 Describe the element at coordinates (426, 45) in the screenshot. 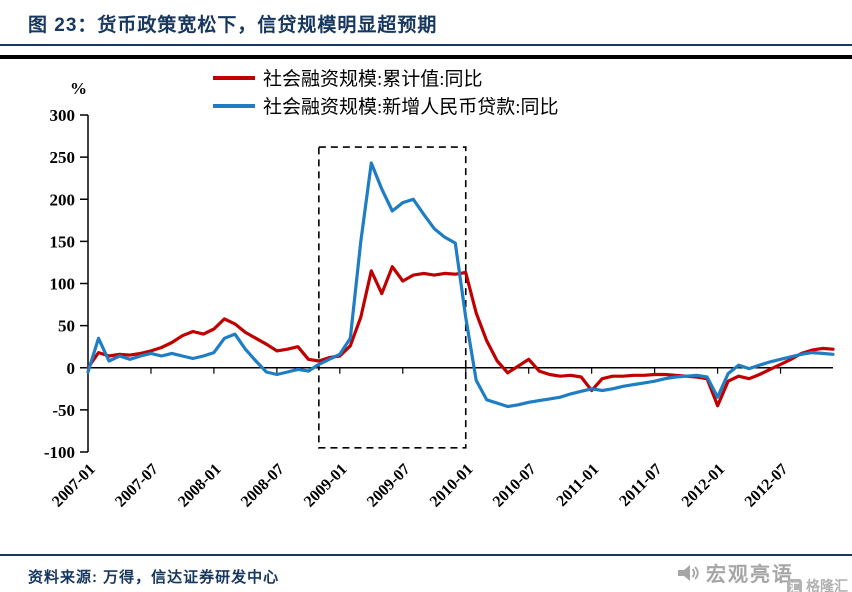

I see `title-divider` at that location.